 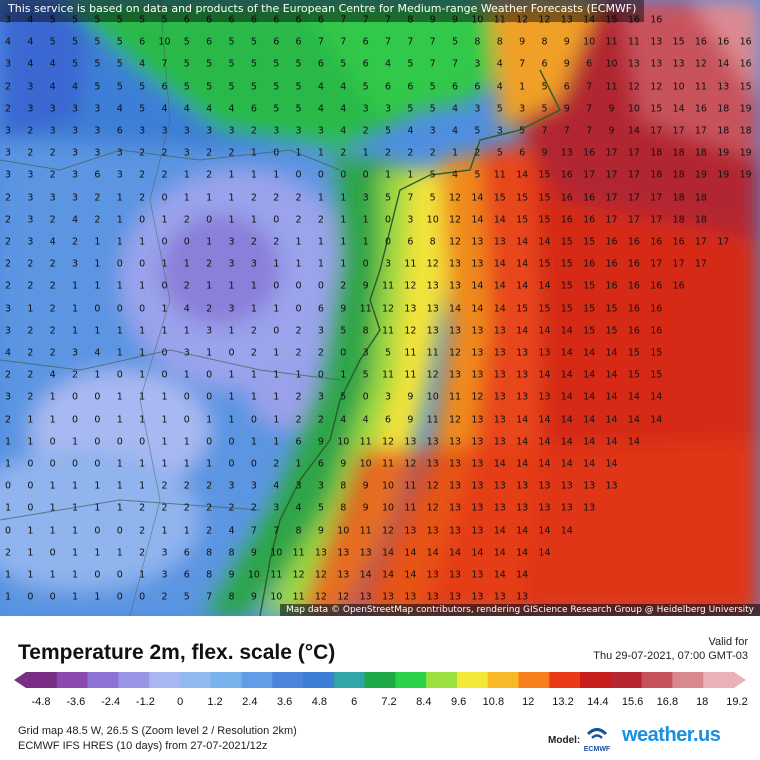 I want to click on grid-value: 8, so click(x=343, y=486).